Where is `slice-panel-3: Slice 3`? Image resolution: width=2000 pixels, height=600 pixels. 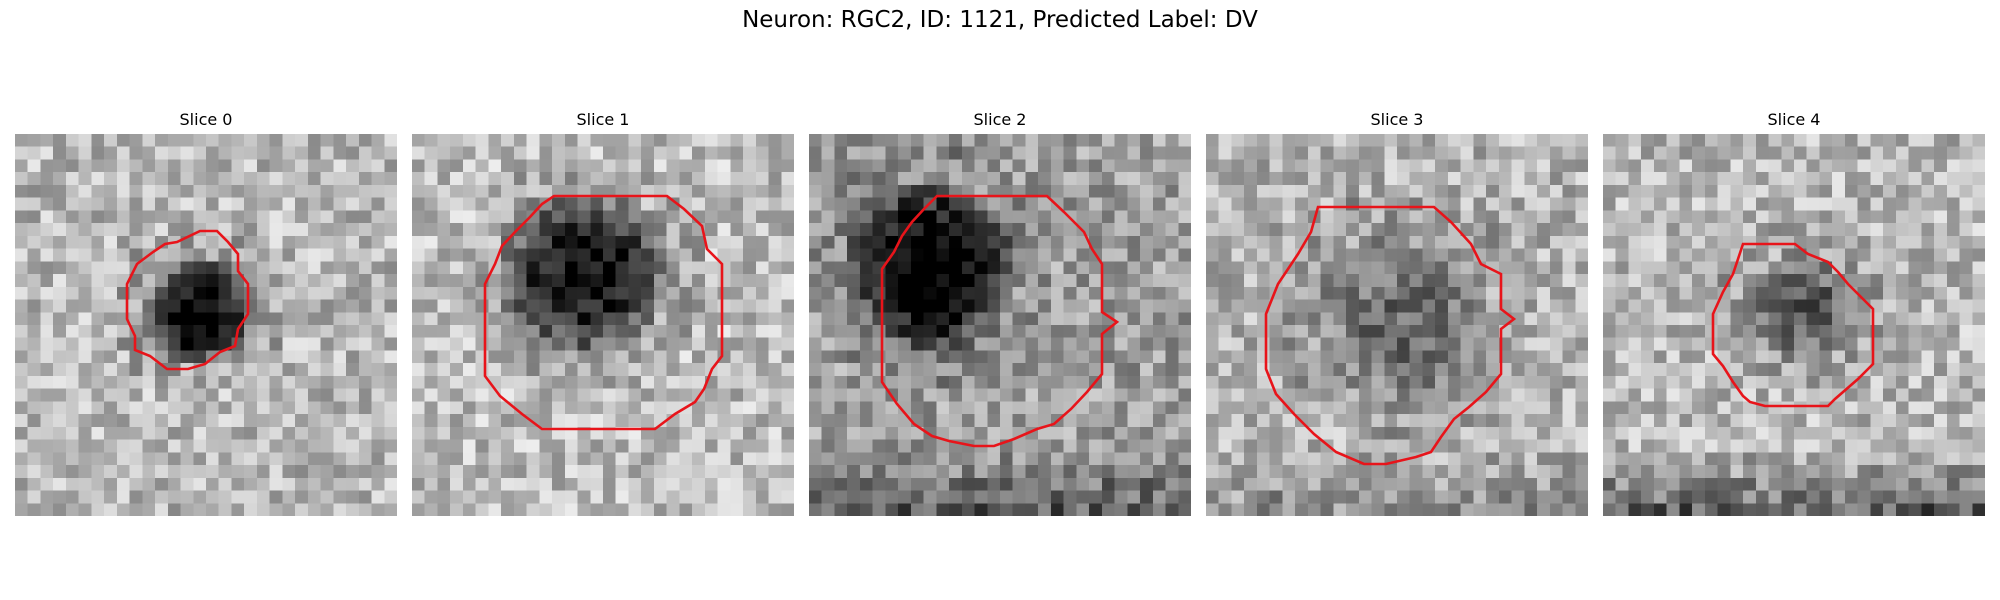 slice-panel-3: Slice 3 is located at coordinates (1397, 313).